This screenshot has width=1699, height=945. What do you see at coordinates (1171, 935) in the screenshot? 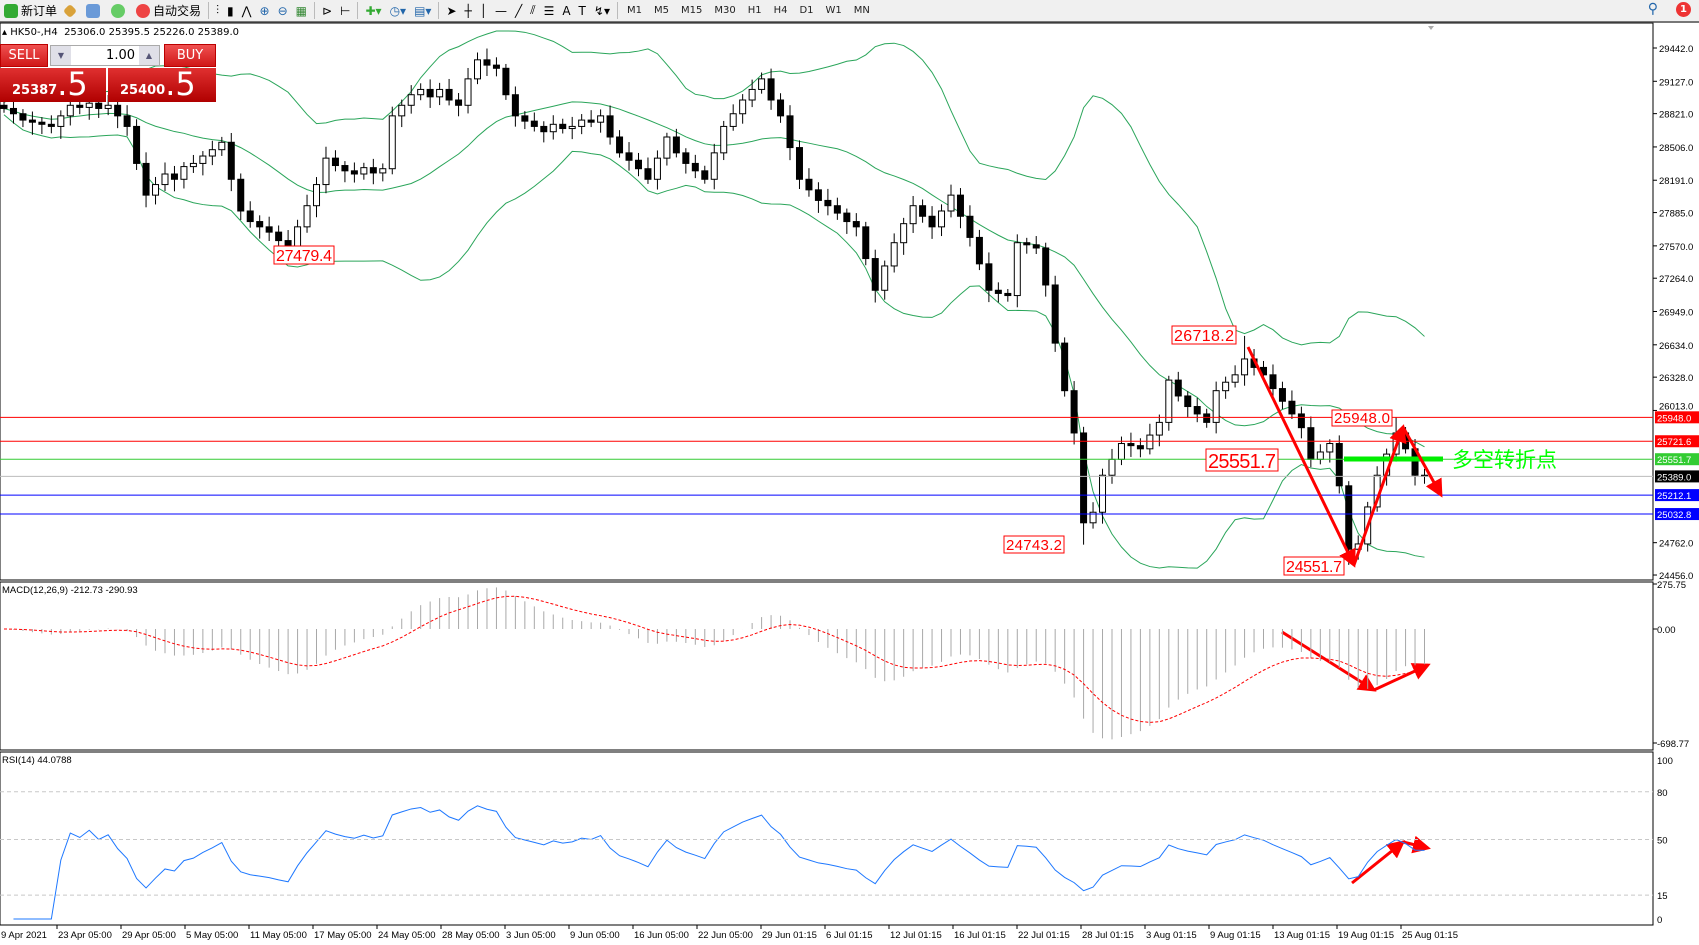
I see `time-axis-label: 3 Aug 01:15` at bounding box center [1171, 935].